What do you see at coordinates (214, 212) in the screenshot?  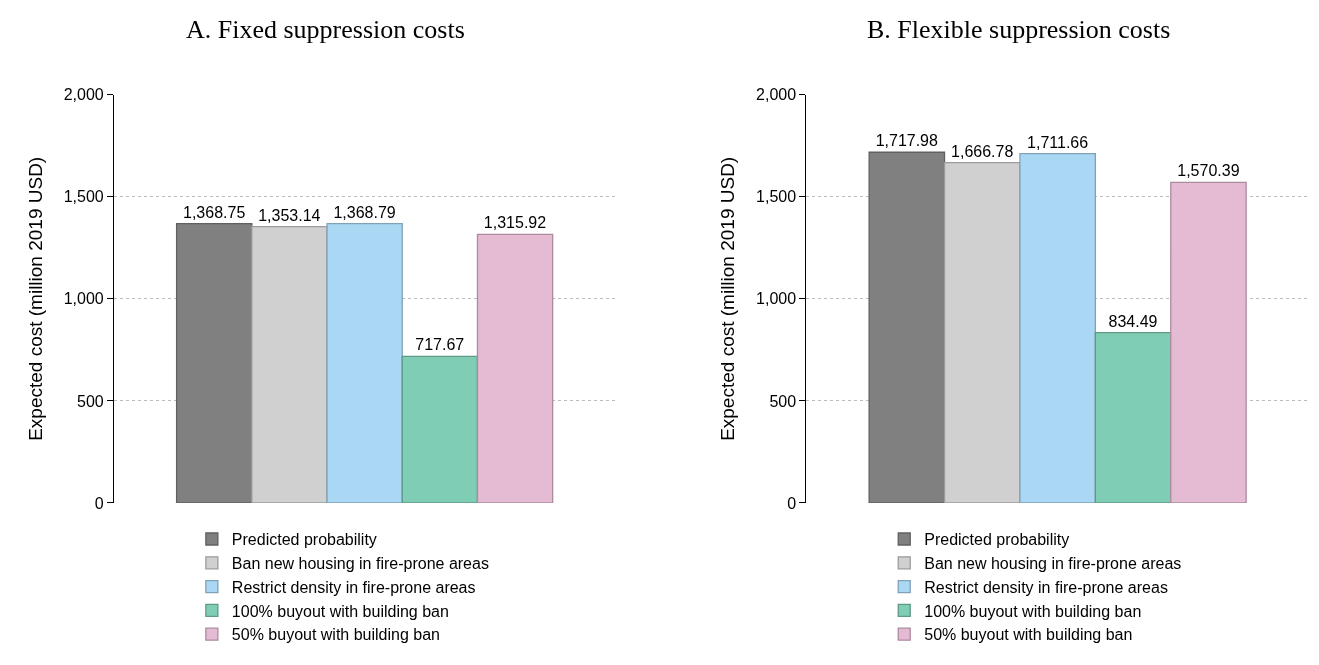 I see `data-label: 1,368.75` at bounding box center [214, 212].